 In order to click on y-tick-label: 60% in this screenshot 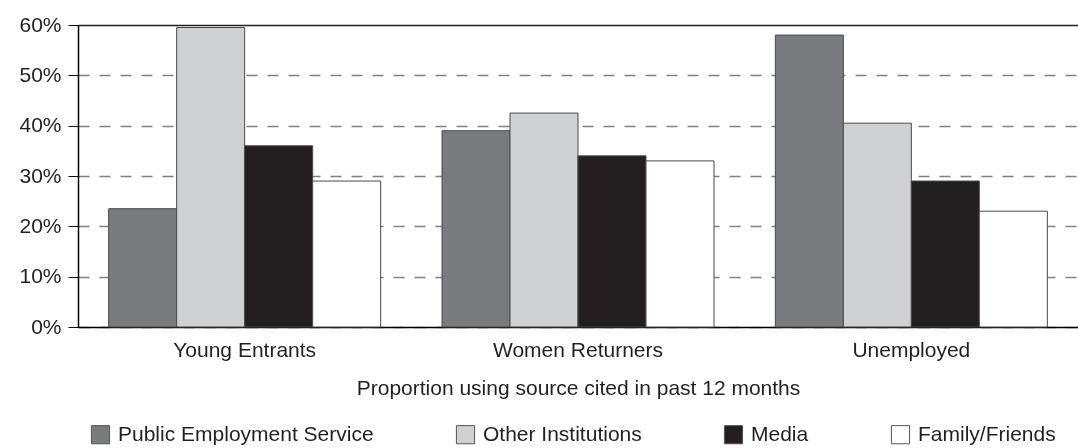, I will do `click(40, 24)`.